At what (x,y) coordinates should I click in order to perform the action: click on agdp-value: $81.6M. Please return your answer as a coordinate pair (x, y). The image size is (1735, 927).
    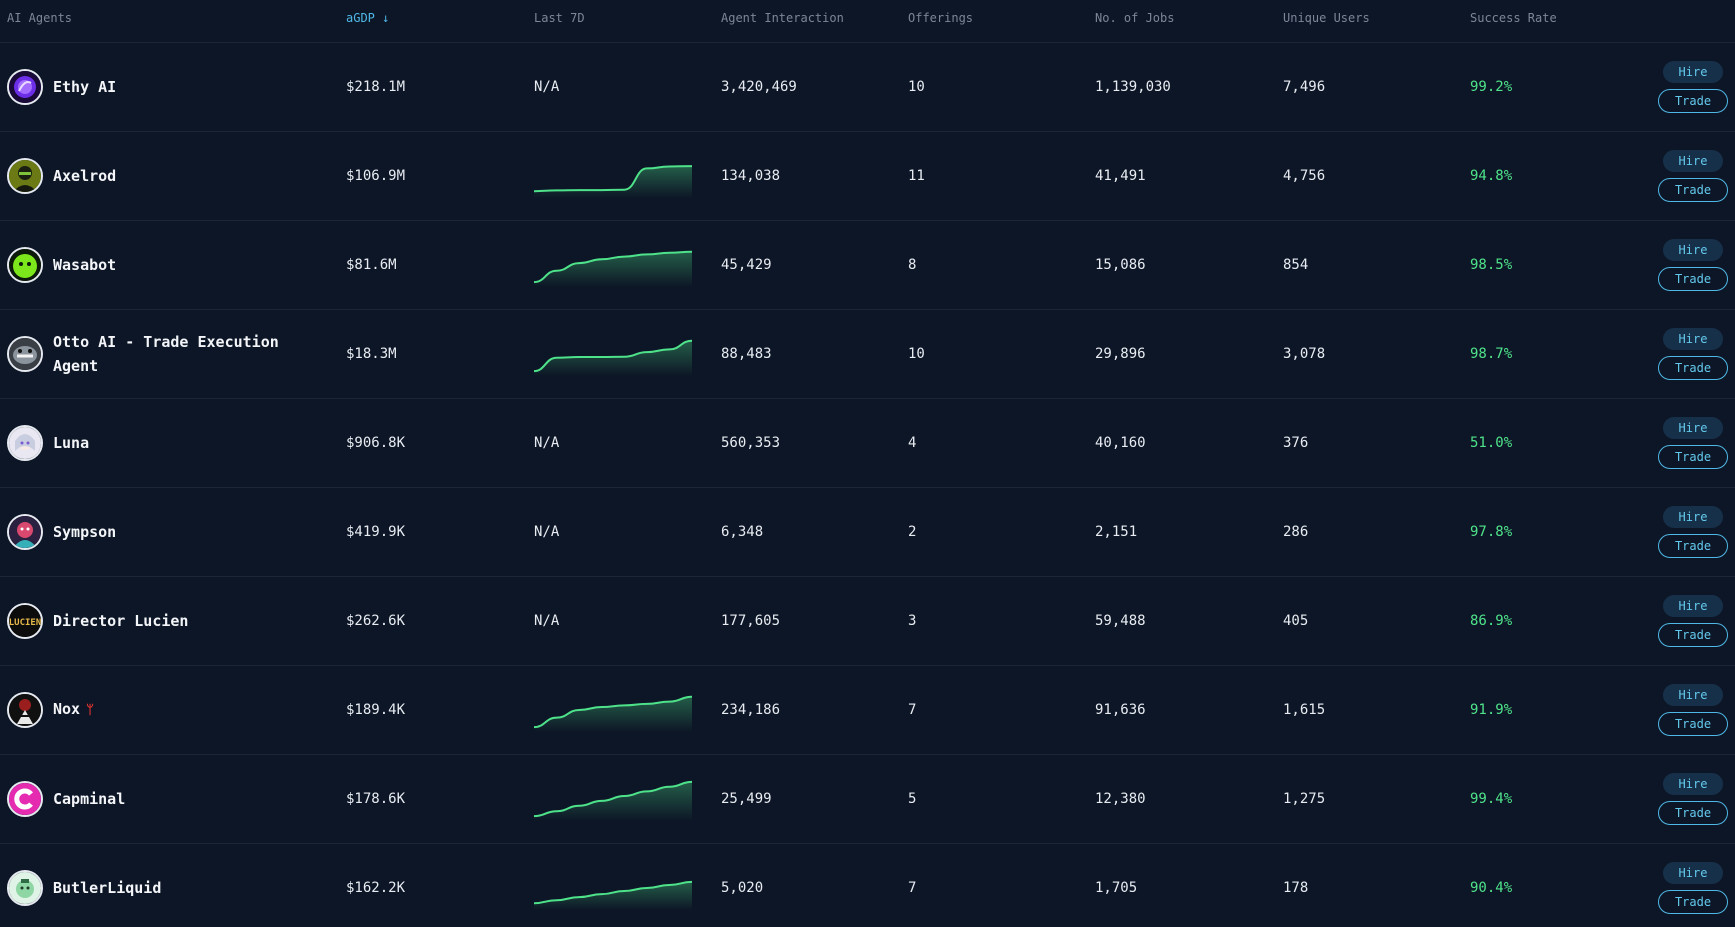
    Looking at the image, I should click on (371, 265).